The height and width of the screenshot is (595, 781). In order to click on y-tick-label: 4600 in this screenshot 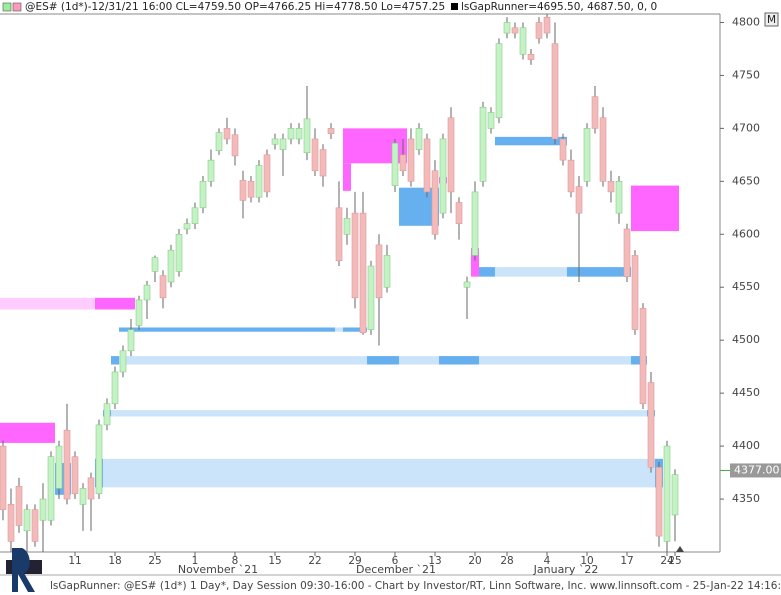, I will do `click(746, 233)`.